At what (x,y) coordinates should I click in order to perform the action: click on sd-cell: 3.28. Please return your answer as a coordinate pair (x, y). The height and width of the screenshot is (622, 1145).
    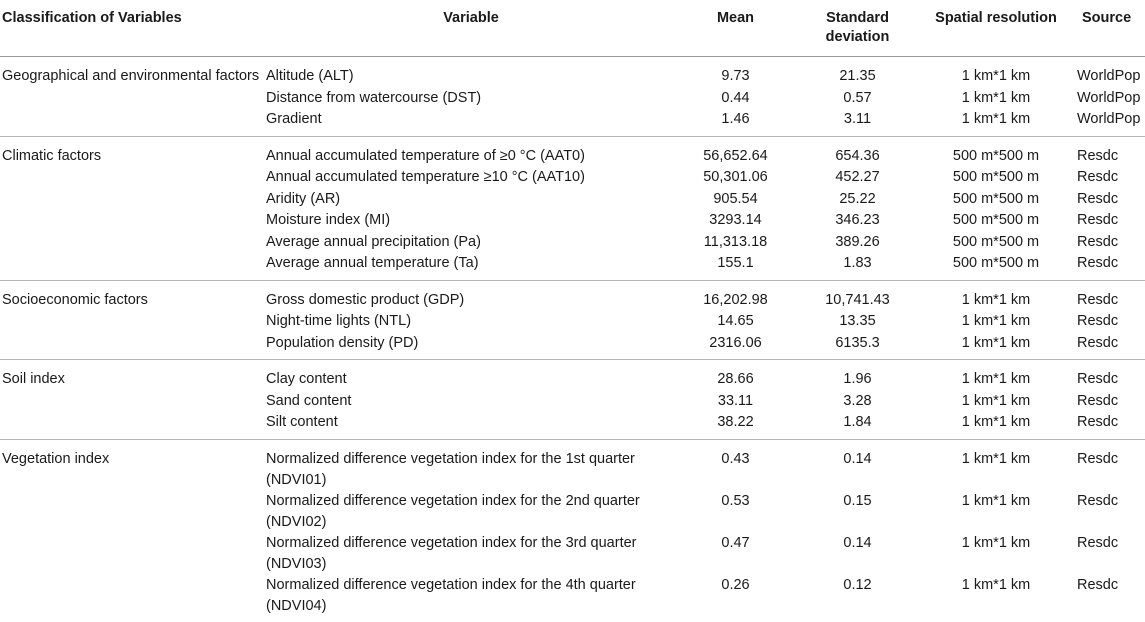
    Looking at the image, I should click on (857, 400).